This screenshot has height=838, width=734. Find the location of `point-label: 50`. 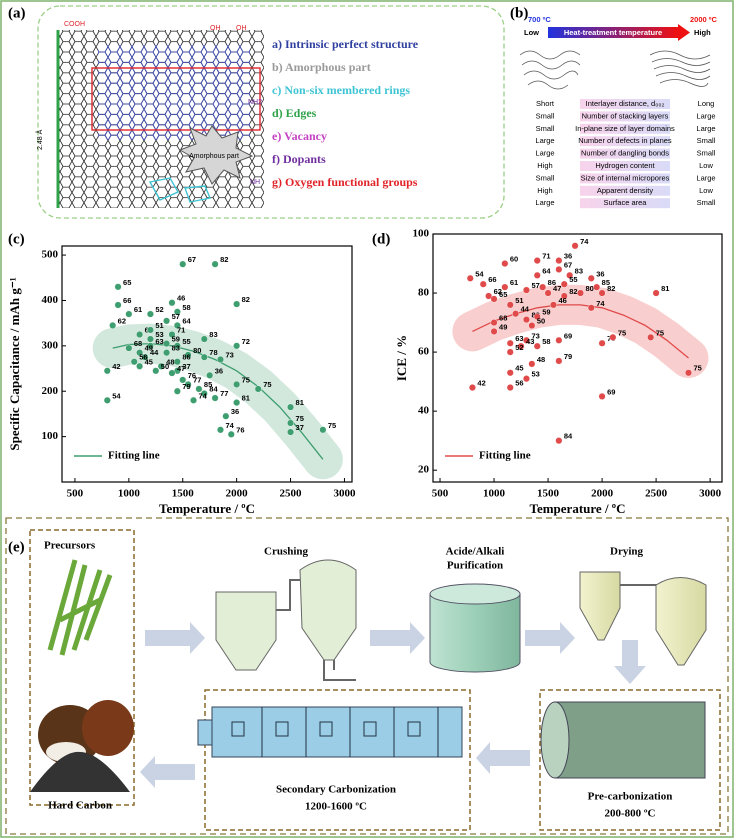

point-label: 50 is located at coordinates (165, 366).